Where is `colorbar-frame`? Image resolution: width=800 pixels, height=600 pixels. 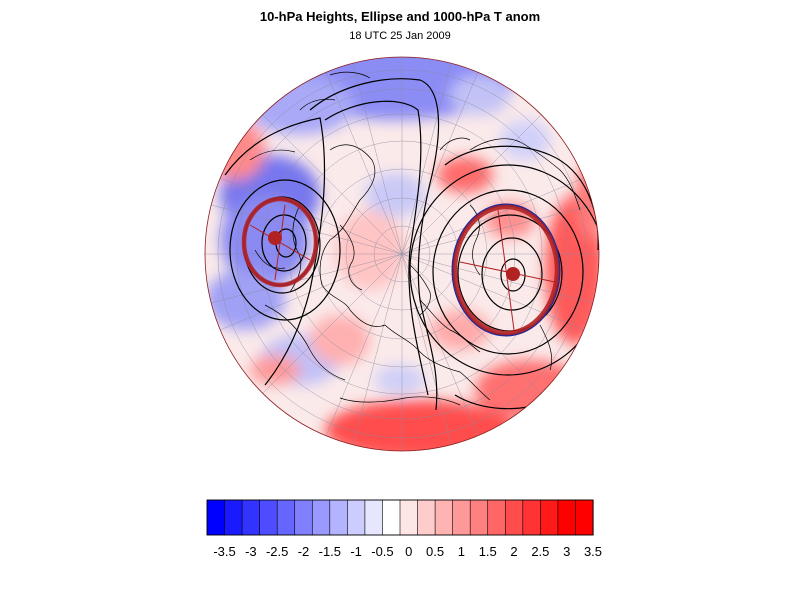
colorbar-frame is located at coordinates (400, 517).